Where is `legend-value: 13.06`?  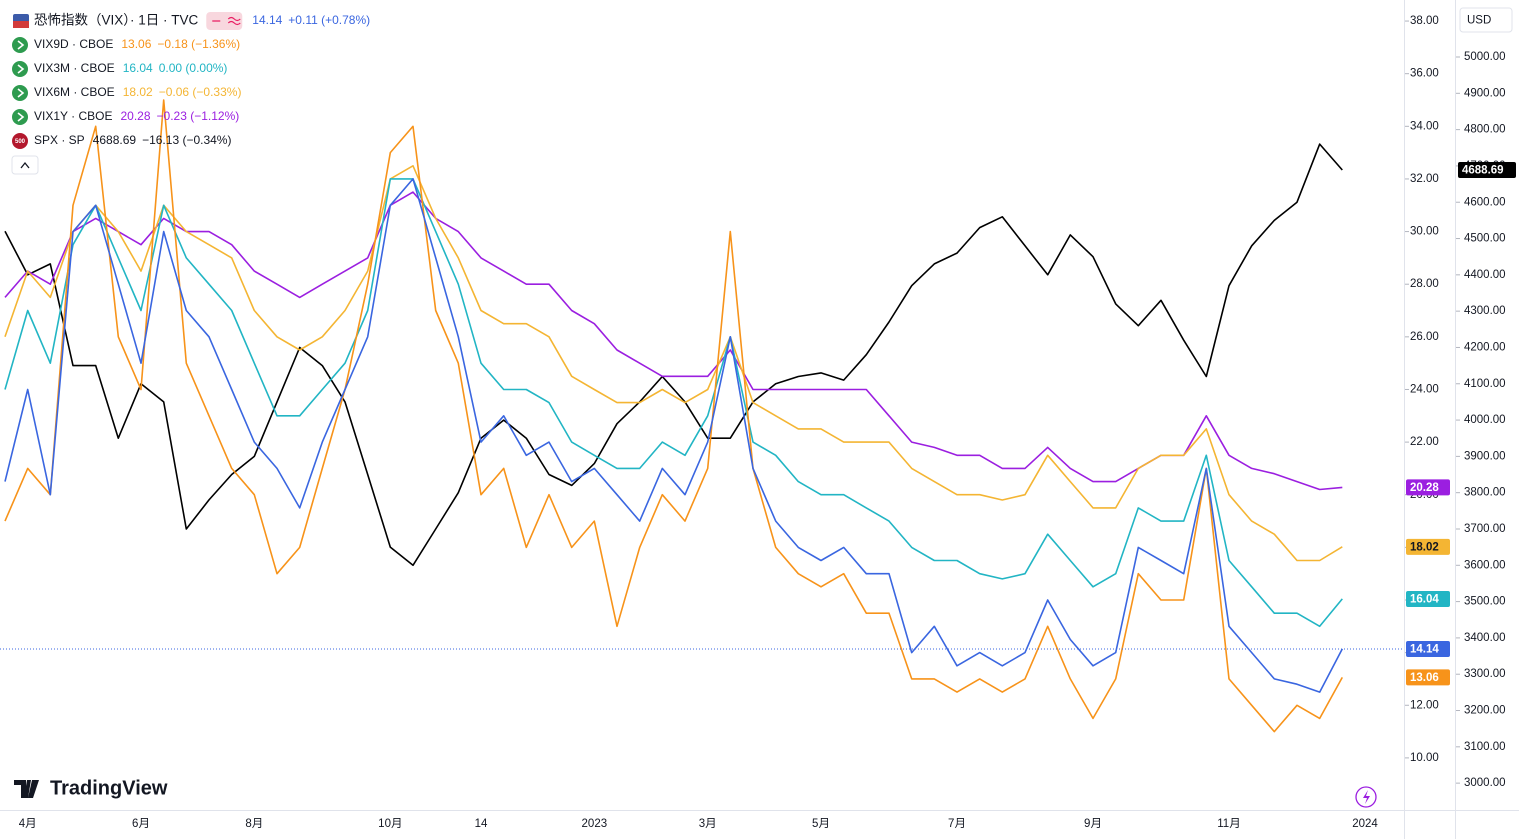 legend-value: 13.06 is located at coordinates (136, 44).